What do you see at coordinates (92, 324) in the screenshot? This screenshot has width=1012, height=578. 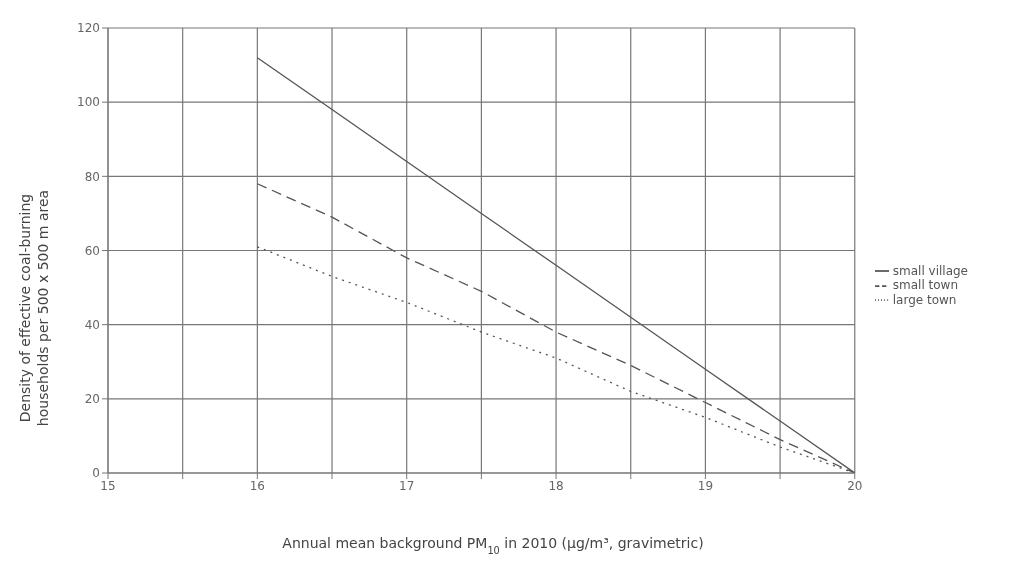 I see `y-tick-label: 40` at bounding box center [92, 324].